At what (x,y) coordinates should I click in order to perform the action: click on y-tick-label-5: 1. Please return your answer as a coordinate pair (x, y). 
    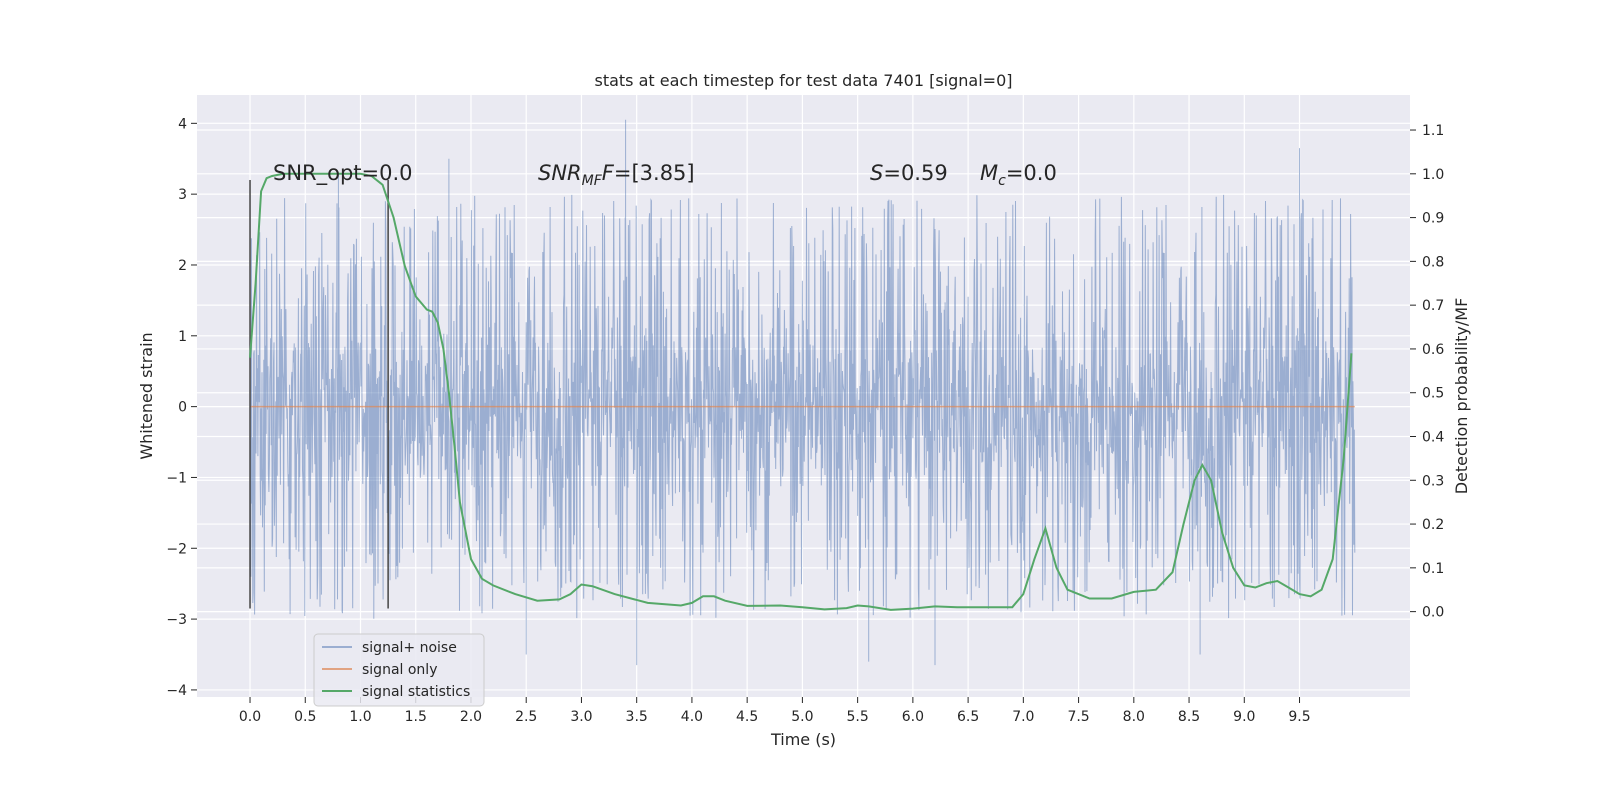
    Looking at the image, I should click on (182, 337).